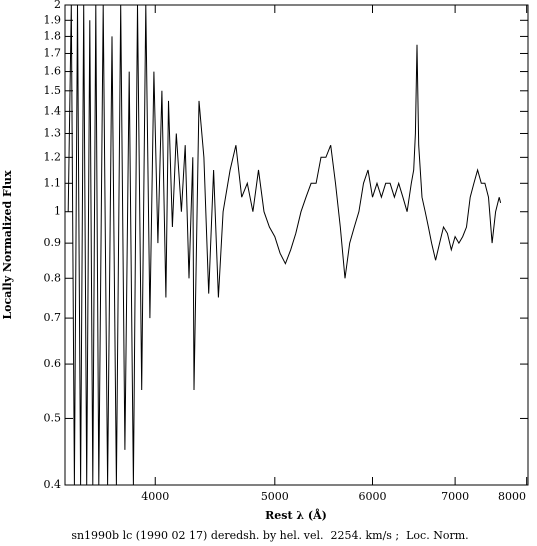  I want to click on y-tick-label: 1.5, so click(53, 90).